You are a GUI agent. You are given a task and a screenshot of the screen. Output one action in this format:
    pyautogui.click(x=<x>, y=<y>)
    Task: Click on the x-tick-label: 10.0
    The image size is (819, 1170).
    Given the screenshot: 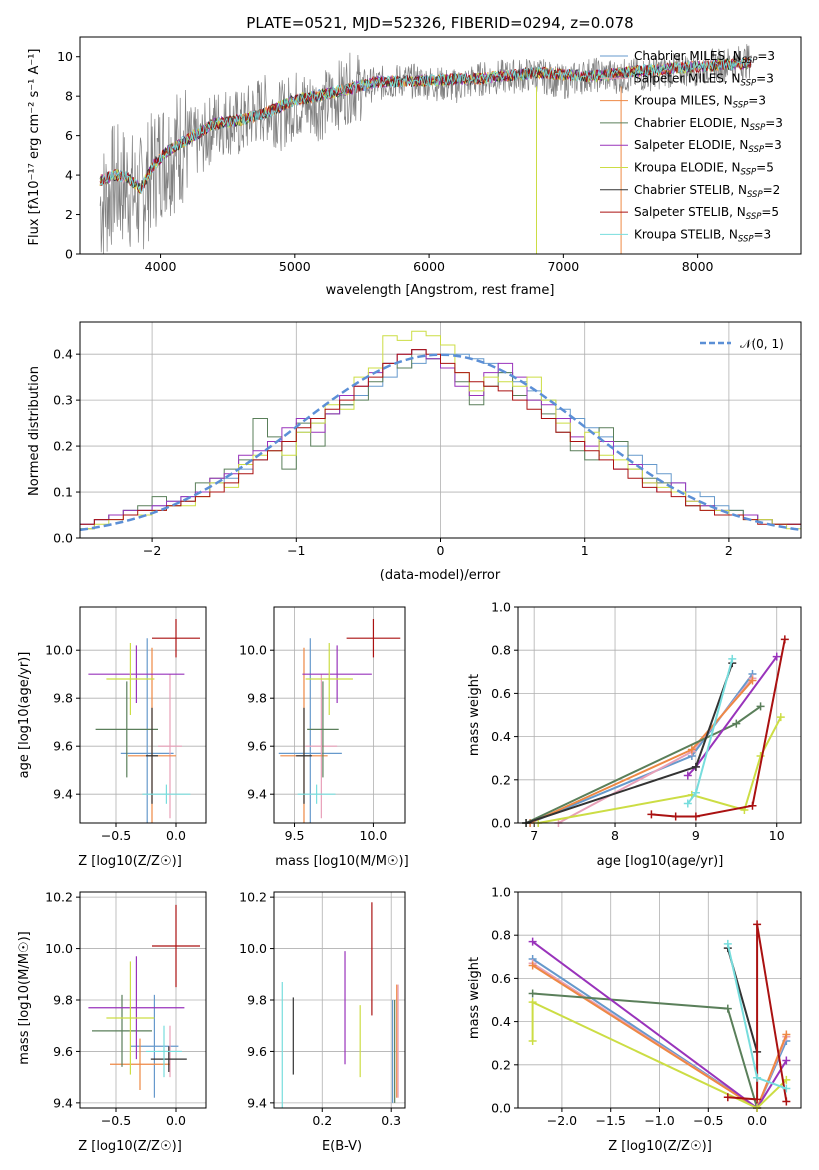 What is the action you would take?
    pyautogui.click(x=374, y=835)
    